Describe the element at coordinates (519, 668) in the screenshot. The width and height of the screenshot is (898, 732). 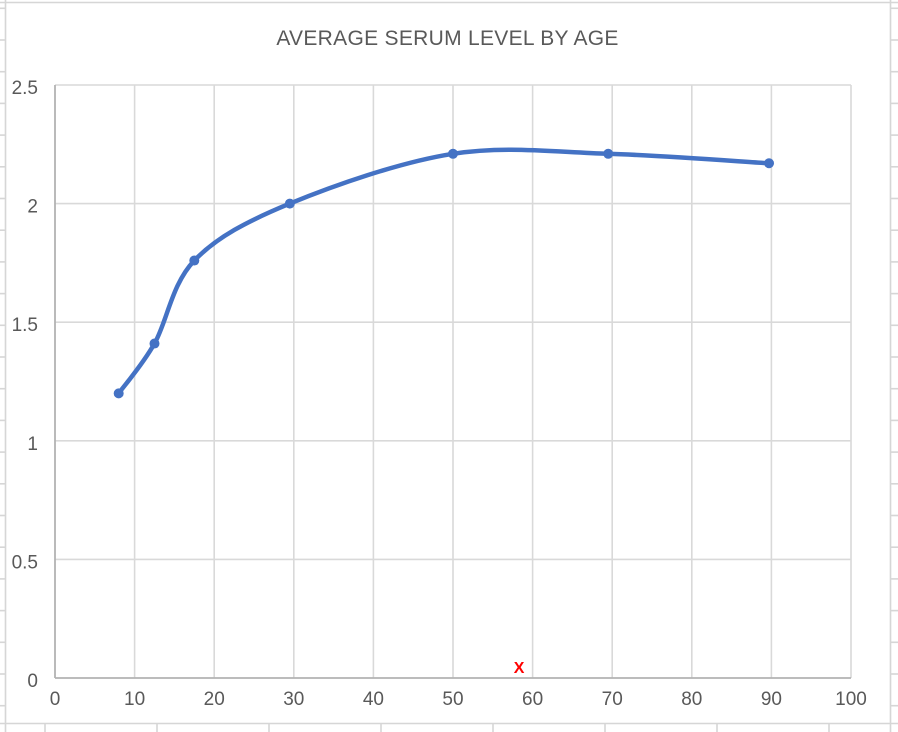
I see `annotation-x-label: X` at that location.